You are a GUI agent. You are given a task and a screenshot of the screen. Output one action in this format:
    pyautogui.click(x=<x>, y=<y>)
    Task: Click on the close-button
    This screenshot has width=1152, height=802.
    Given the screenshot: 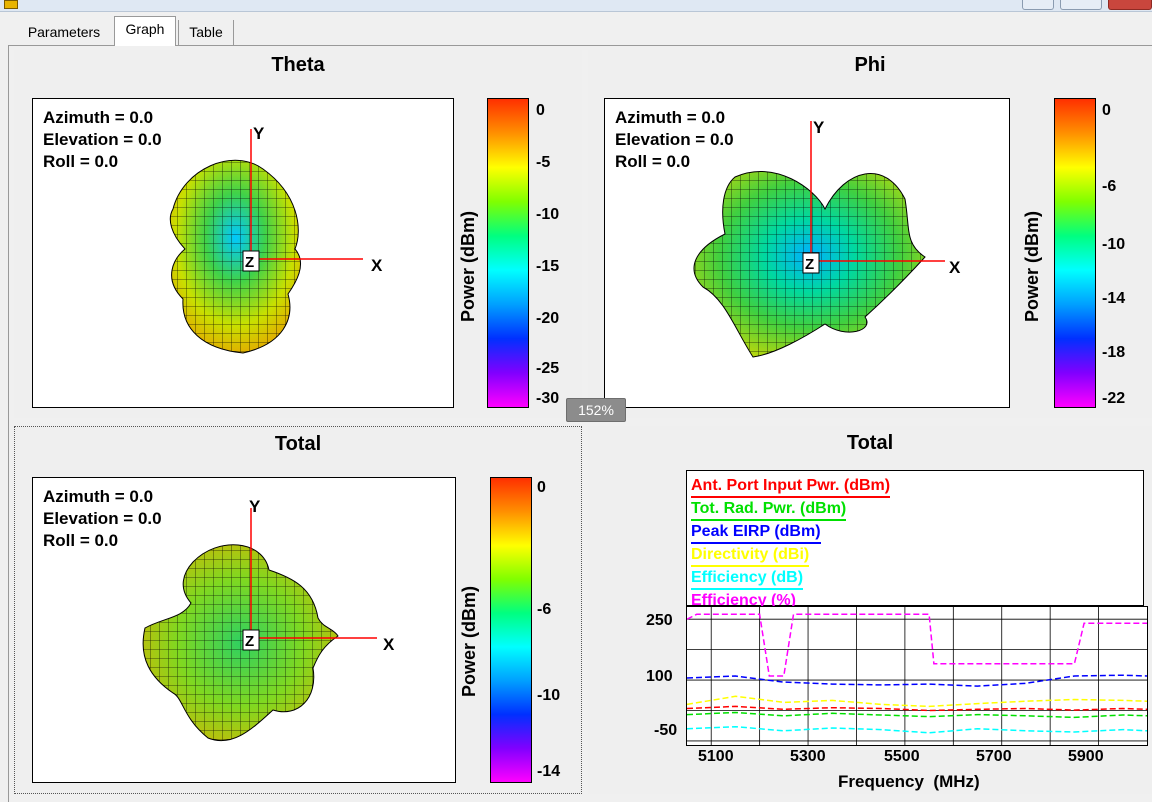 What is the action you would take?
    pyautogui.click(x=1130, y=5)
    